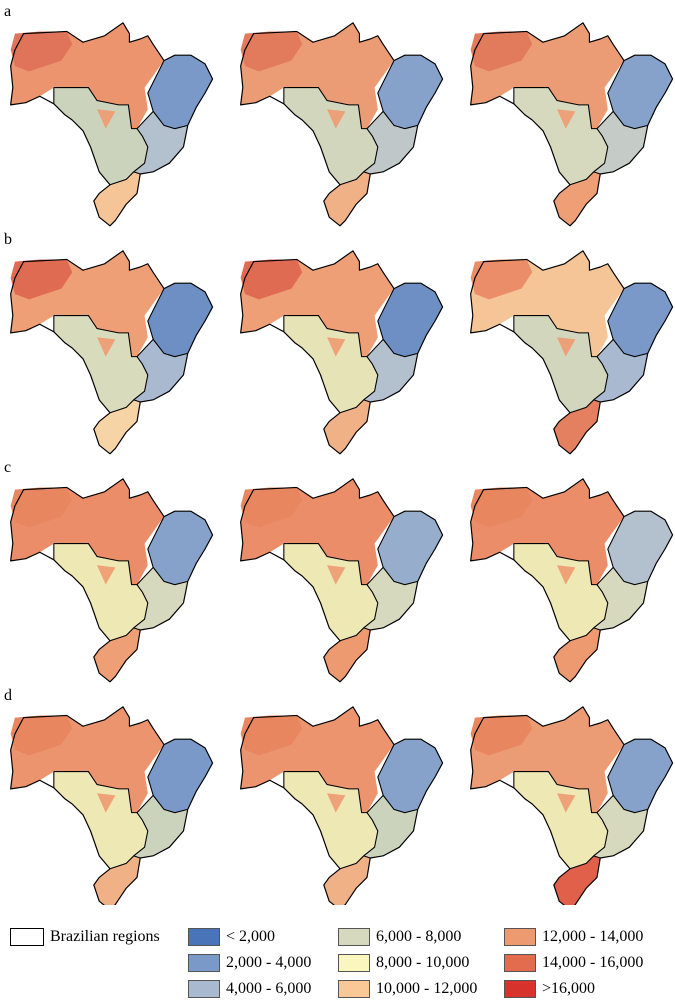 Image resolution: width=675 pixels, height=1002 pixels. I want to click on legend-label: 8,000 - 10,000, so click(423, 962).